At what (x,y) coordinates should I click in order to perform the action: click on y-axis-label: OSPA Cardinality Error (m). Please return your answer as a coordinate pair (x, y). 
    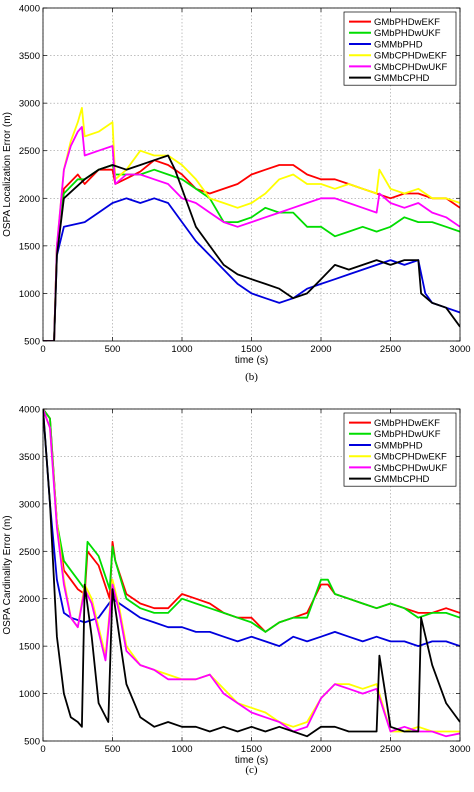
    Looking at the image, I should click on (7, 574).